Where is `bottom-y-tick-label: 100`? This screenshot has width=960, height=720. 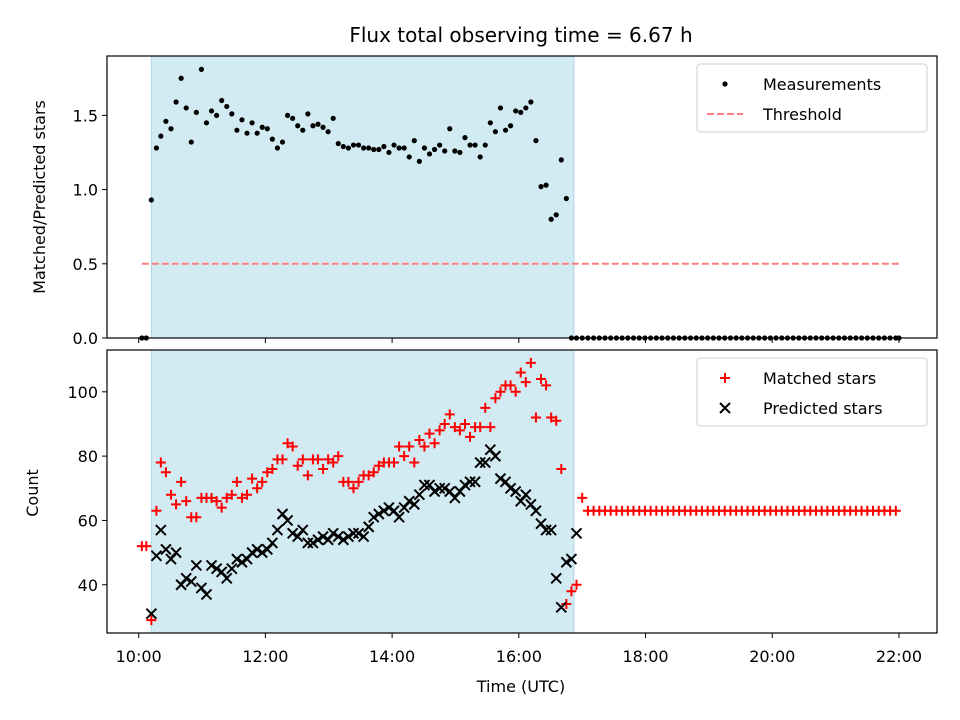 bottom-y-tick-label: 100 is located at coordinates (82, 392).